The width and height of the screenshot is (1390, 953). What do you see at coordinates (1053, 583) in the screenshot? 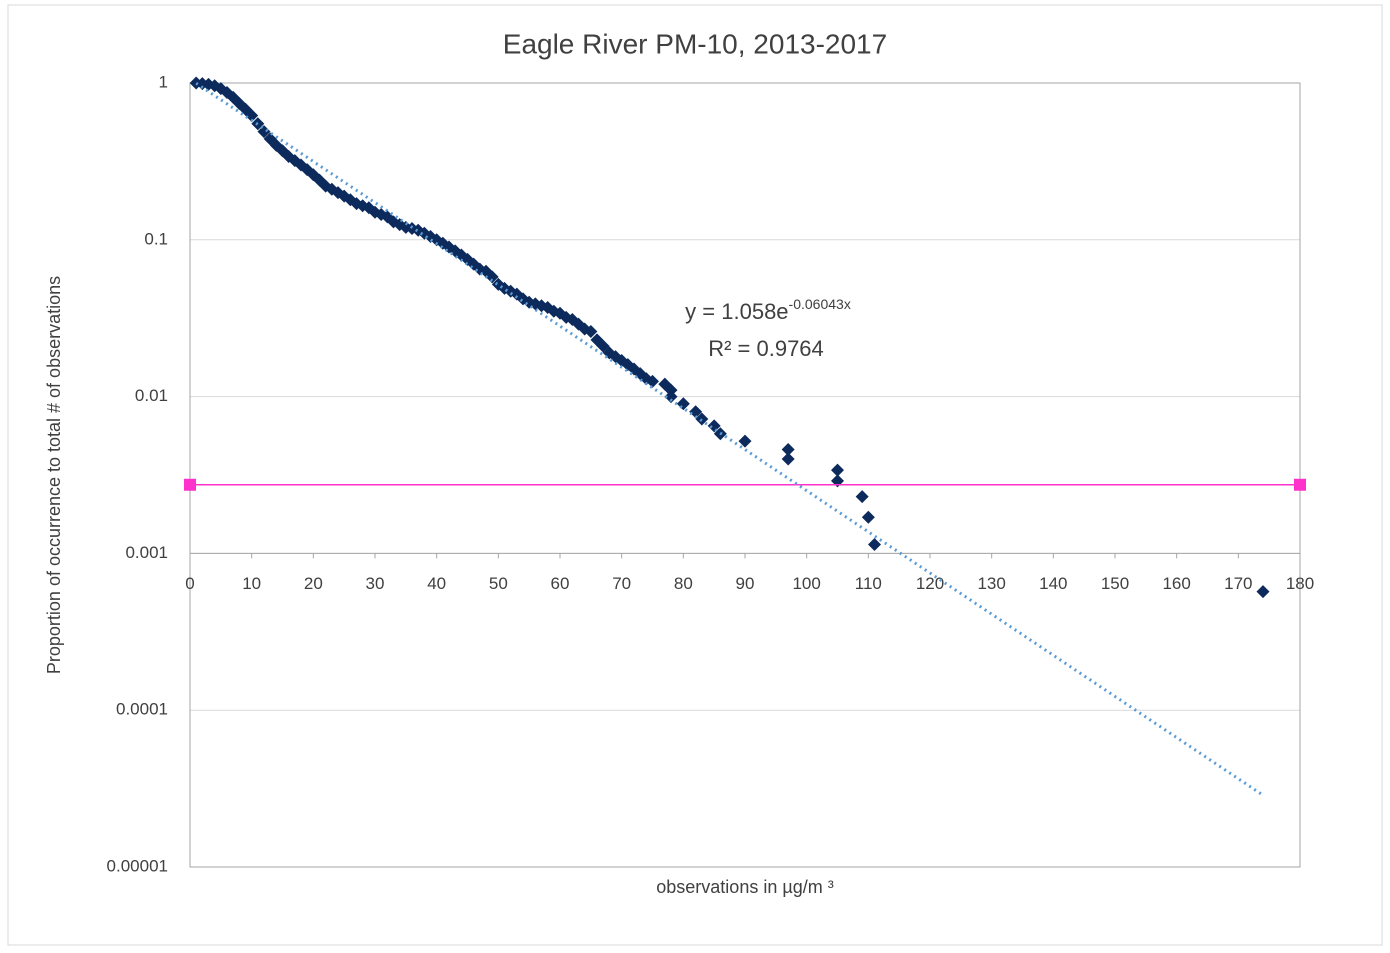
I see `x-tick-label: 140` at bounding box center [1053, 583].